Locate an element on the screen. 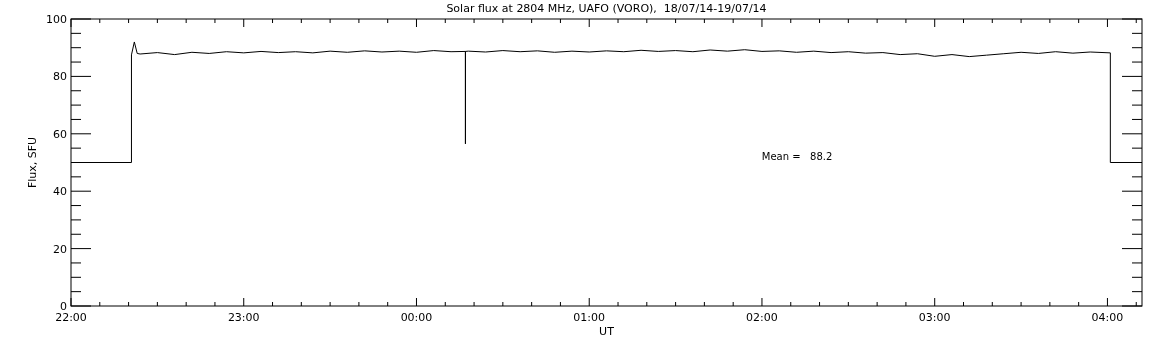 The image size is (1152, 345). x-tick-label: 04:00 is located at coordinates (1107, 317).